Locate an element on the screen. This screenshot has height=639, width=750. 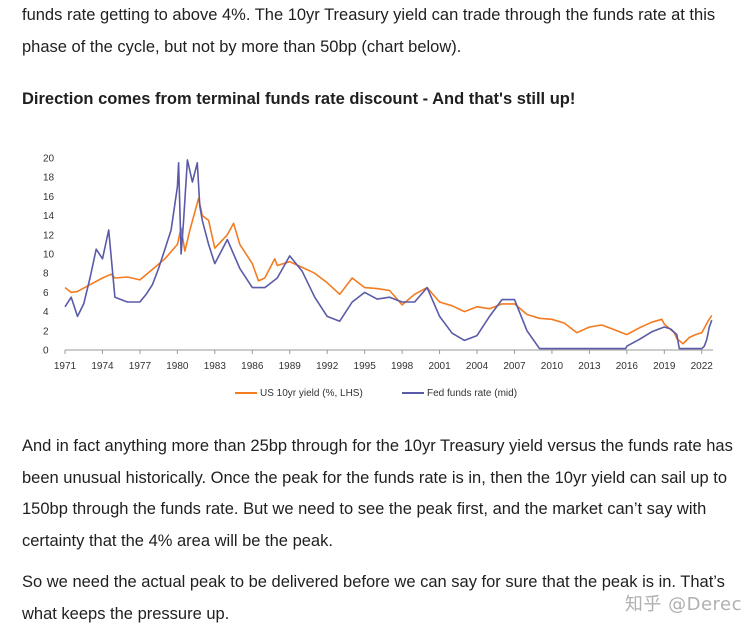
watermark: 知乎 @Derec is located at coordinates (683, 604).